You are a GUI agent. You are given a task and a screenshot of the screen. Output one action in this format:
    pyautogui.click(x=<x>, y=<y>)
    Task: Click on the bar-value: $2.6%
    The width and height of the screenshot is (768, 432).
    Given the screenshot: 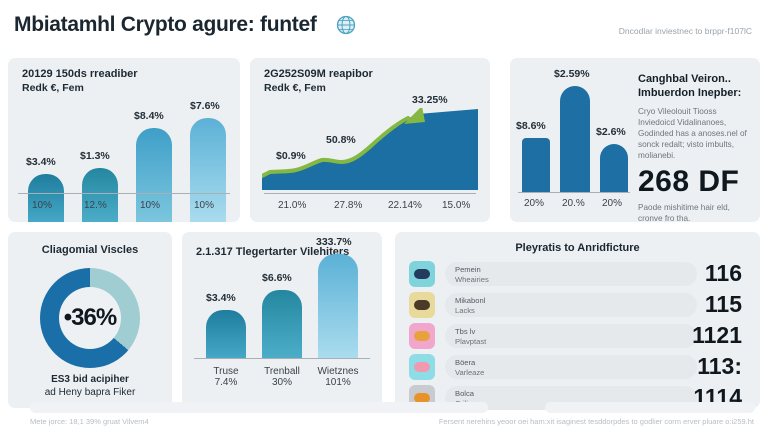 What is the action you would take?
    pyautogui.click(x=611, y=132)
    